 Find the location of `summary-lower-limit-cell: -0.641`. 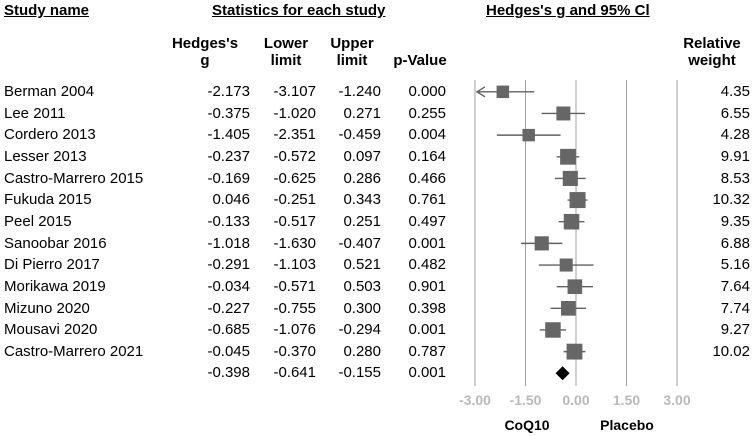

summary-lower-limit-cell: -0.641 is located at coordinates (294, 373).